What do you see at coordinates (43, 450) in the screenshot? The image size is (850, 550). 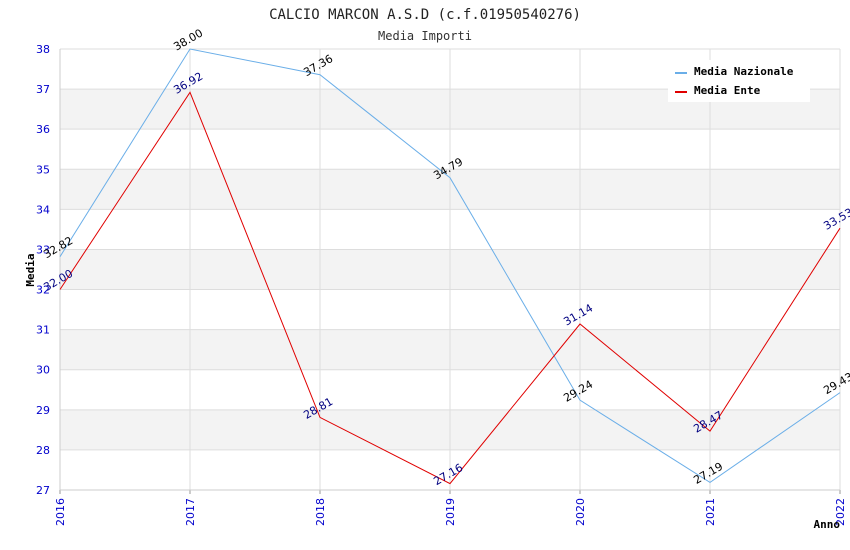 I see `y-tick-label-28: 28` at bounding box center [43, 450].